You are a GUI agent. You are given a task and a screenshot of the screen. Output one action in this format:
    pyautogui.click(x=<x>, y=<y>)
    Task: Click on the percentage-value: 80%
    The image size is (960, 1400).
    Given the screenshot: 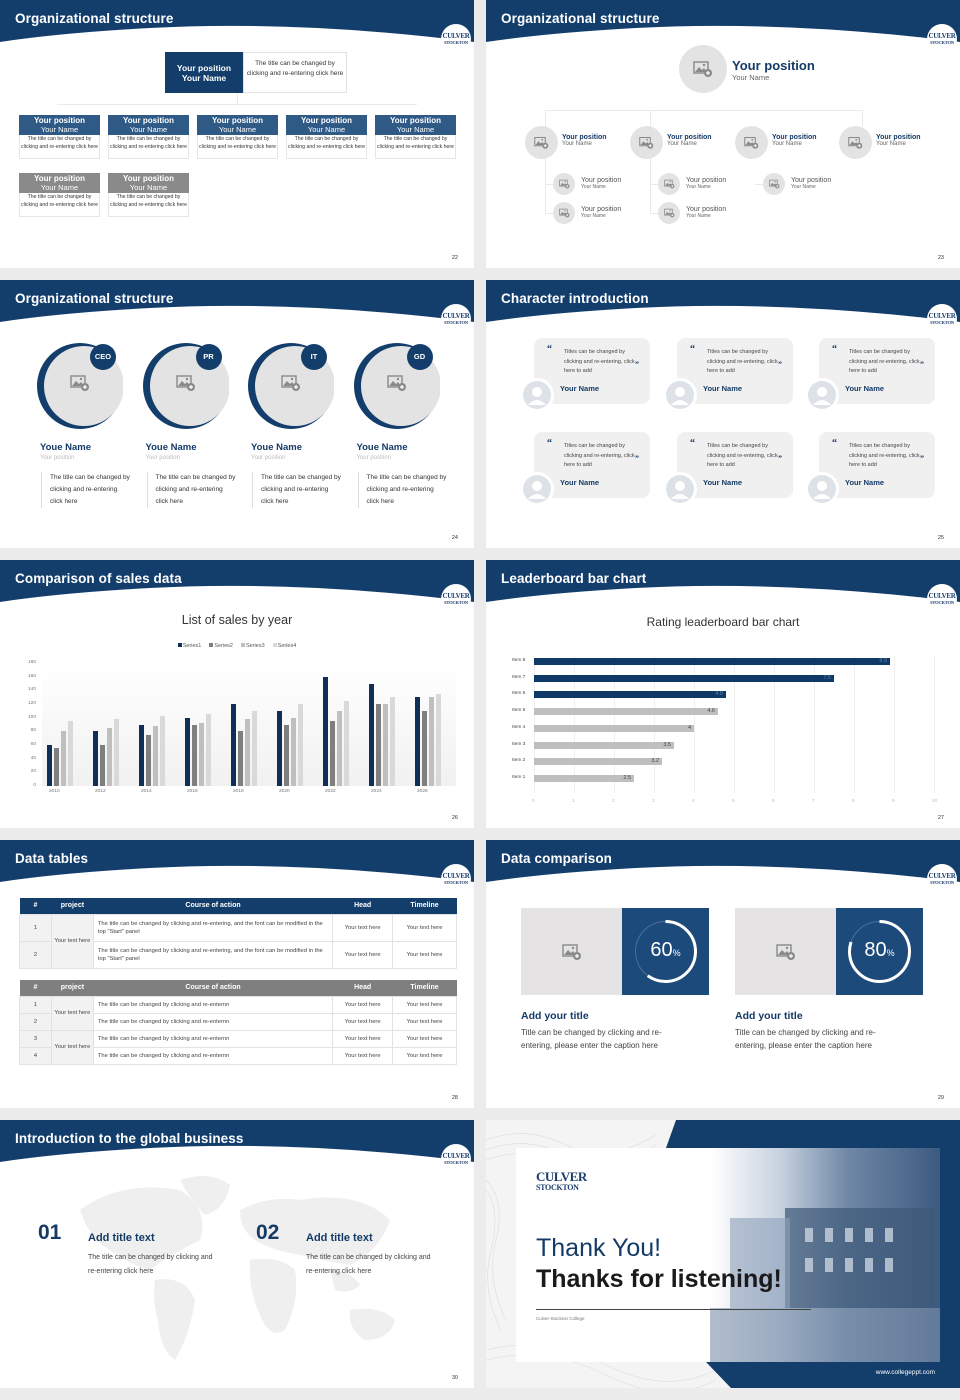 What is the action you would take?
    pyautogui.click(x=879, y=950)
    